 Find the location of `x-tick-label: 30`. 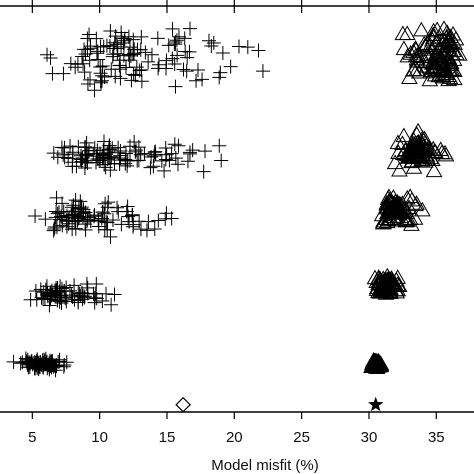

x-tick-label: 30 is located at coordinates (369, 437).